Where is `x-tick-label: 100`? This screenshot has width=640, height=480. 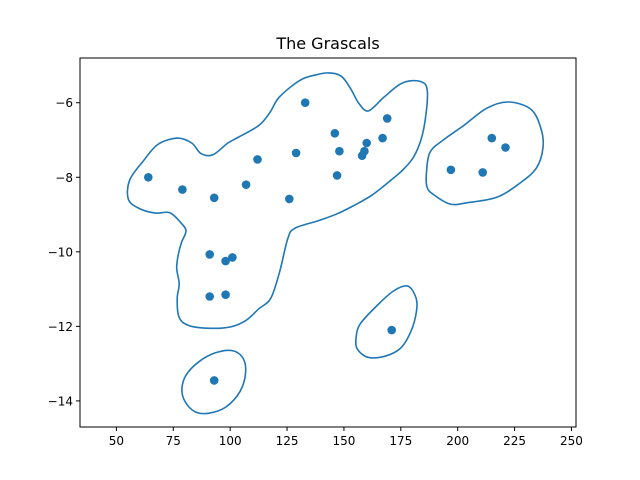 x-tick-label: 100 is located at coordinates (230, 441).